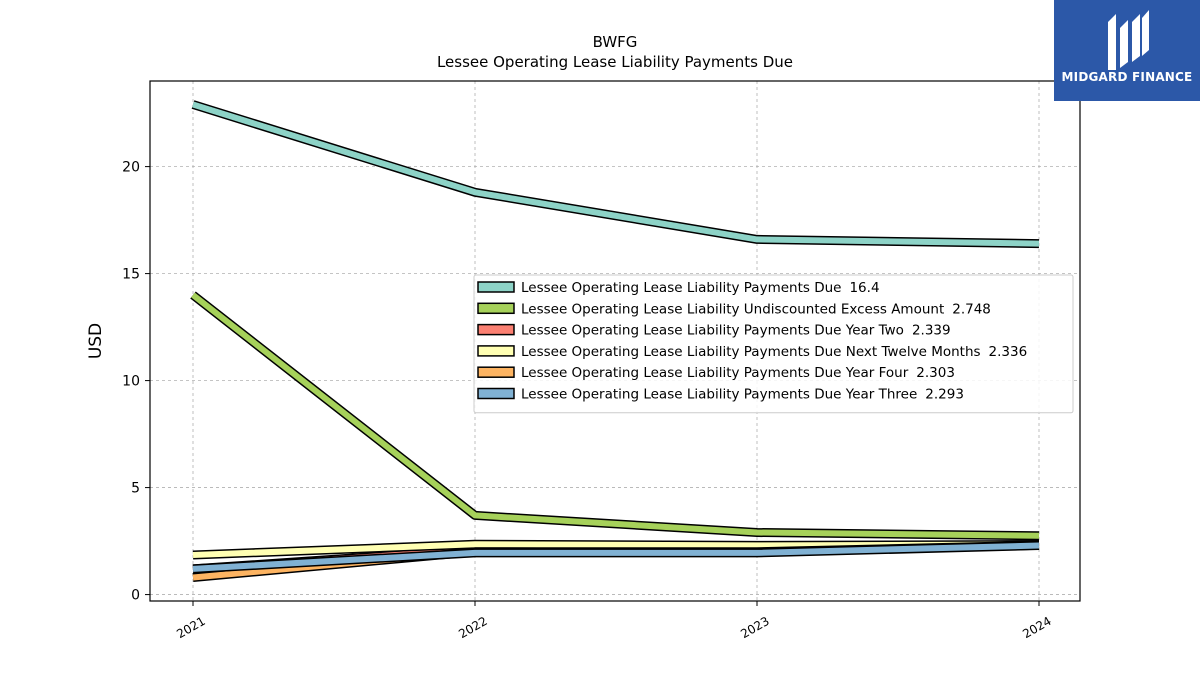 The image size is (1200, 675). Describe the element at coordinates (135, 596) in the screenshot. I see `y-tick-label: 0` at that location.